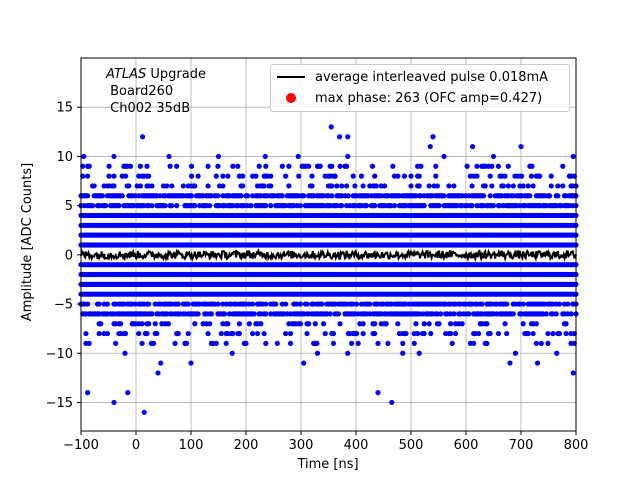  Describe the element at coordinates (411, 445) in the screenshot. I see `x-tick-label: 500` at that location.